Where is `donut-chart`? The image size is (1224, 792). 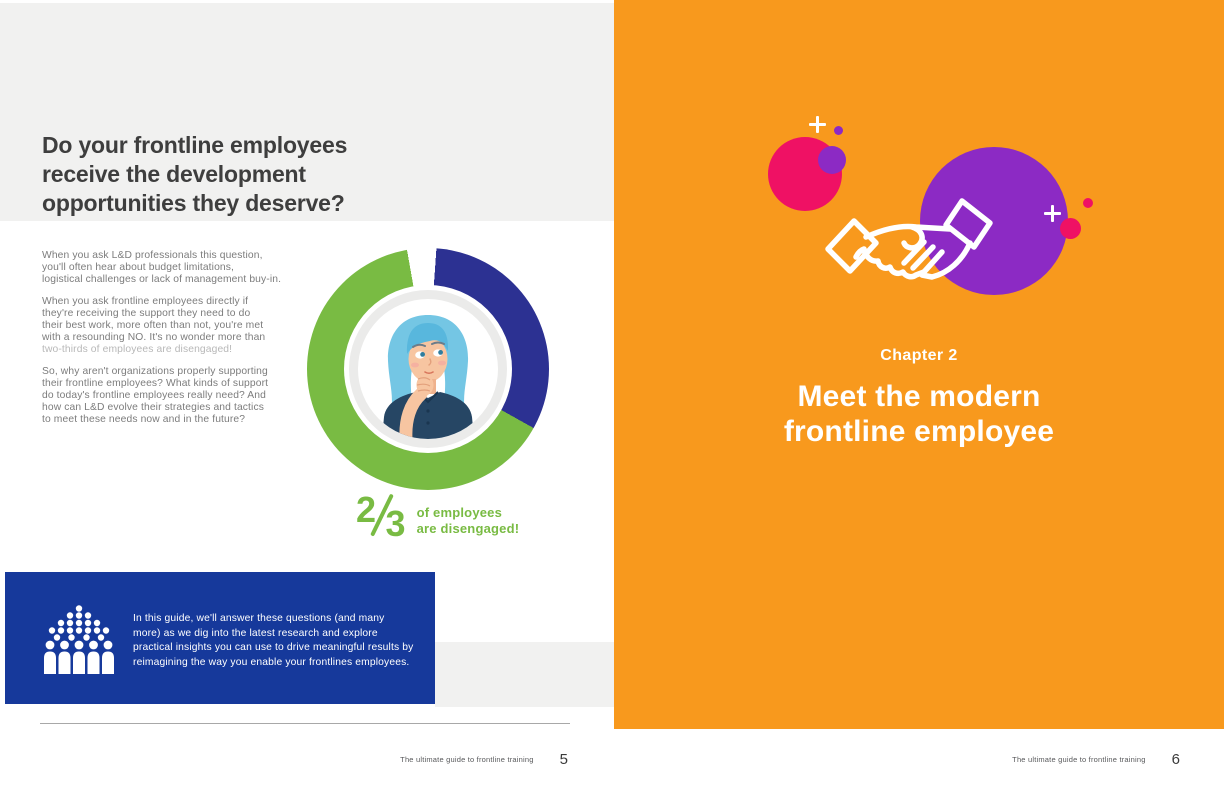
donut-chart is located at coordinates (428, 369).